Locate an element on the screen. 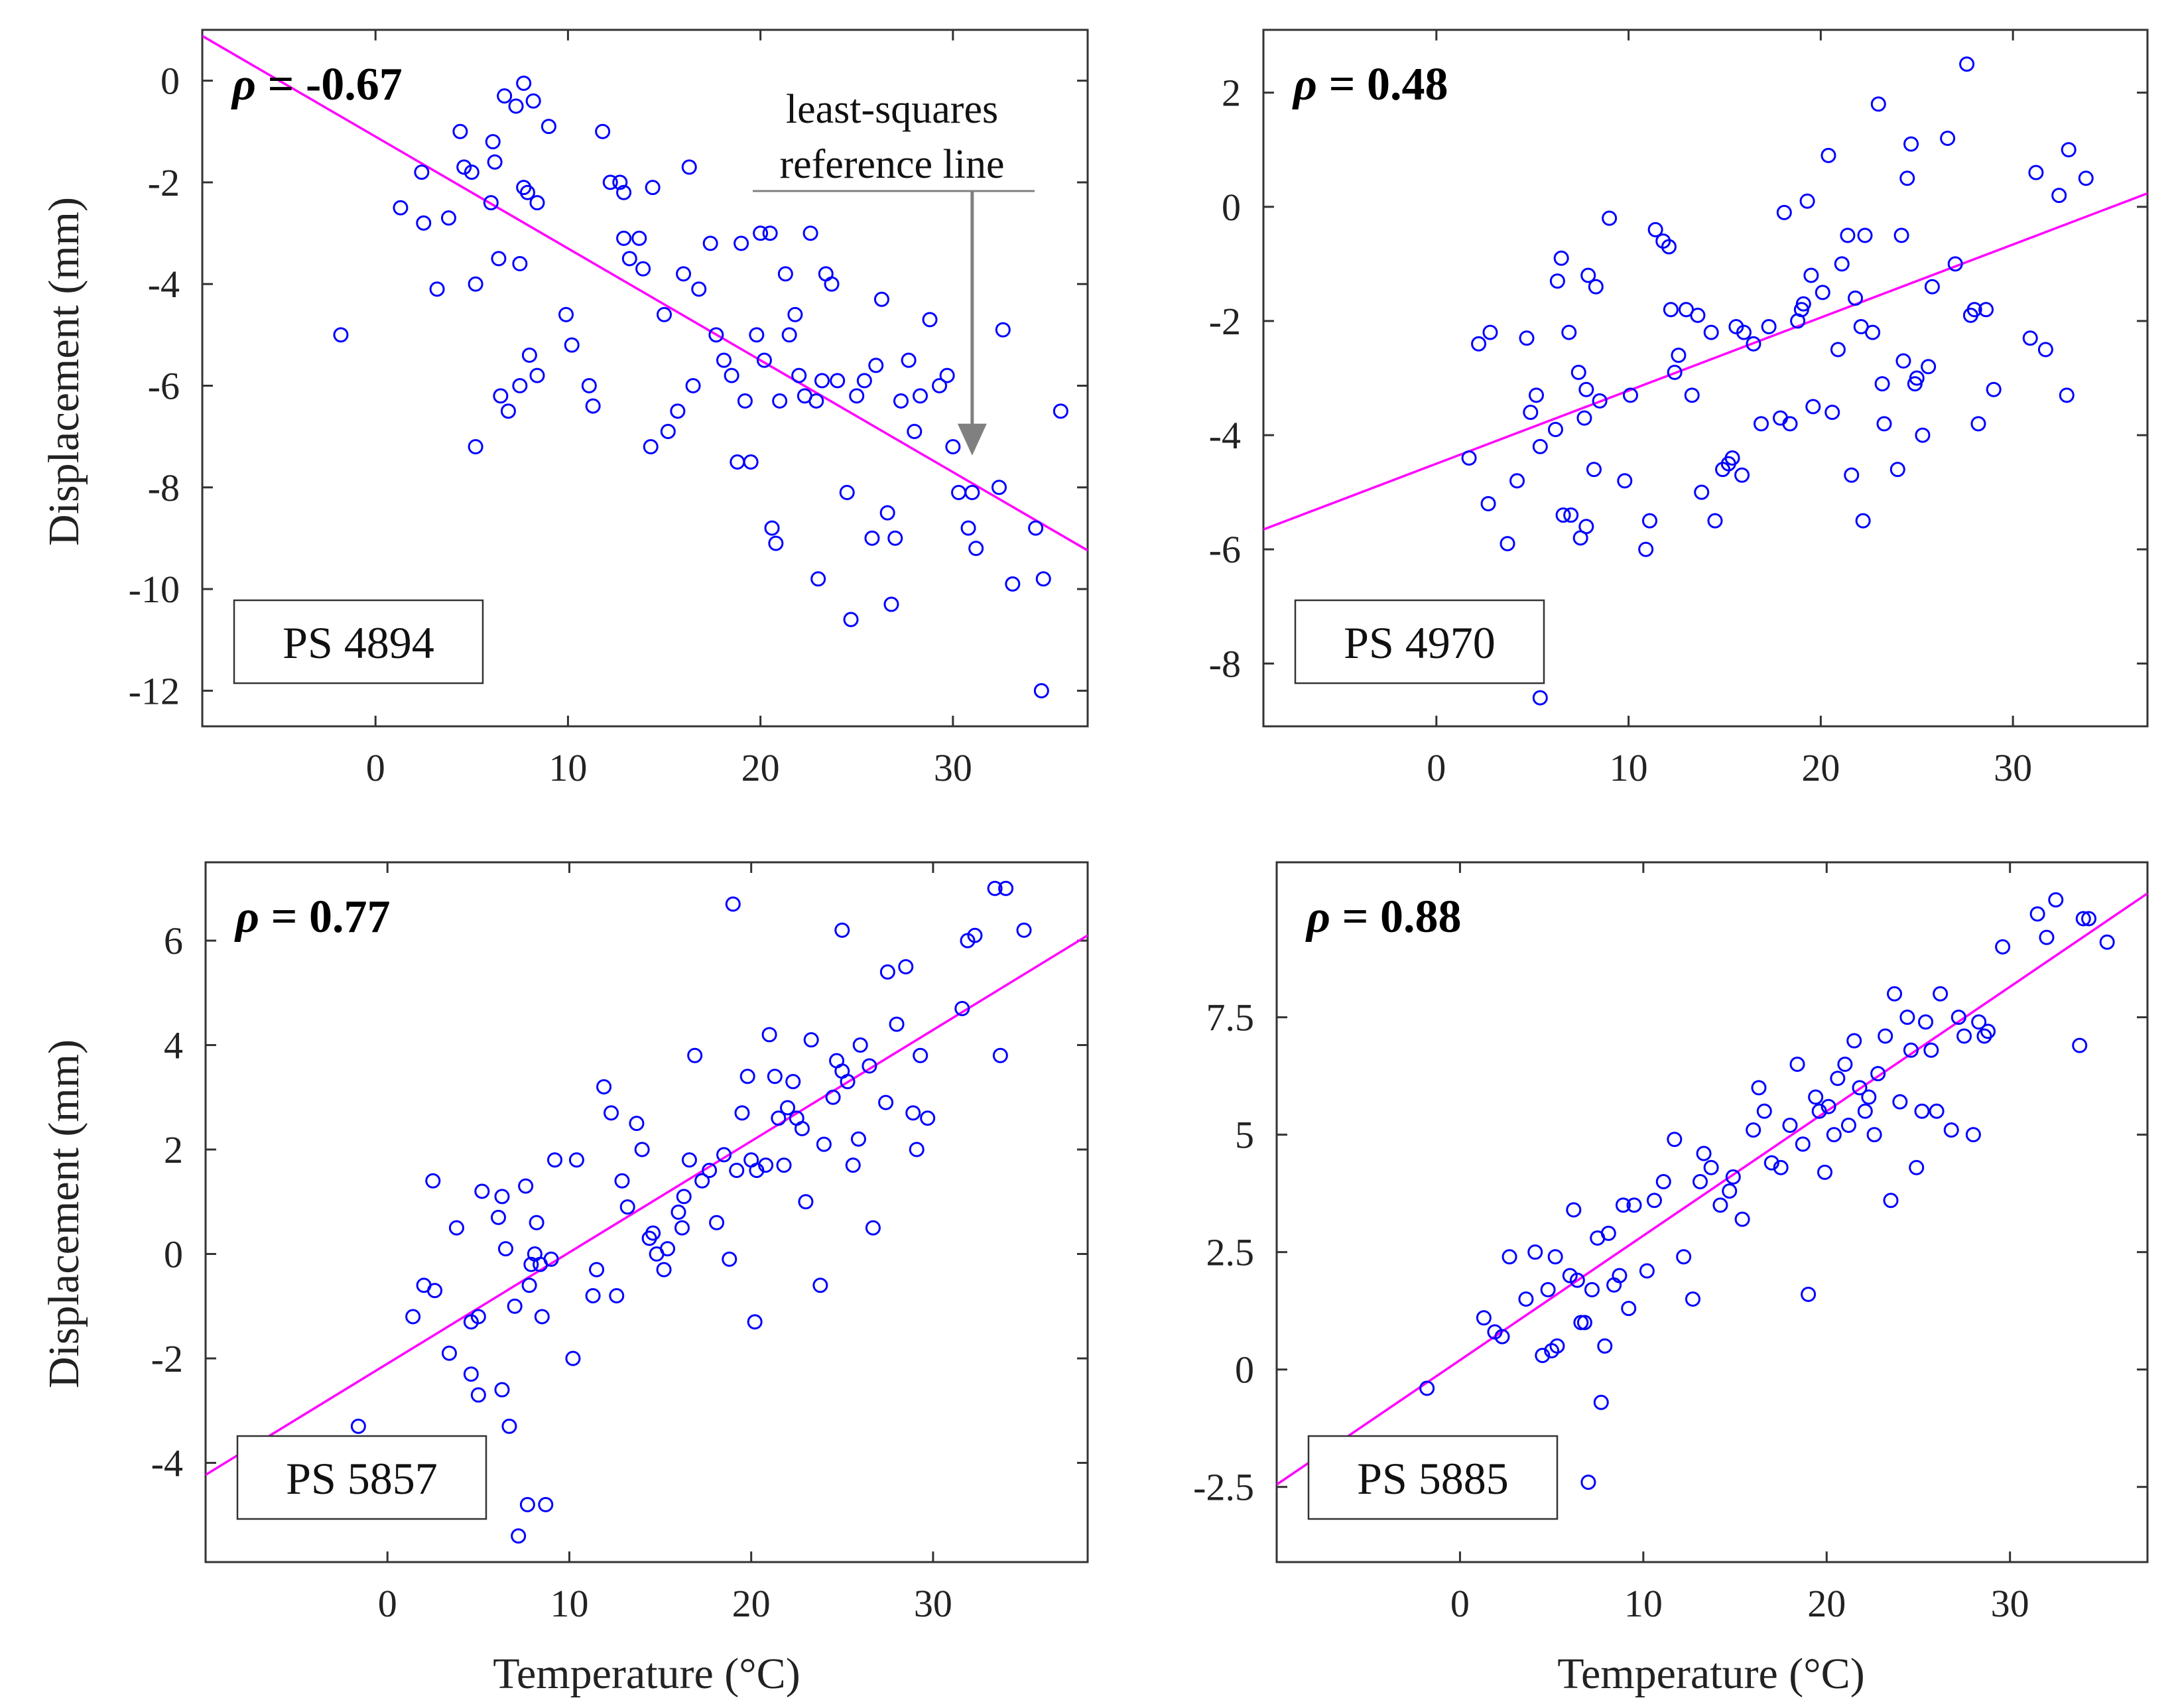 This screenshot has width=2174, height=1708. rho-value: = -0.67 is located at coordinates (329, 84).